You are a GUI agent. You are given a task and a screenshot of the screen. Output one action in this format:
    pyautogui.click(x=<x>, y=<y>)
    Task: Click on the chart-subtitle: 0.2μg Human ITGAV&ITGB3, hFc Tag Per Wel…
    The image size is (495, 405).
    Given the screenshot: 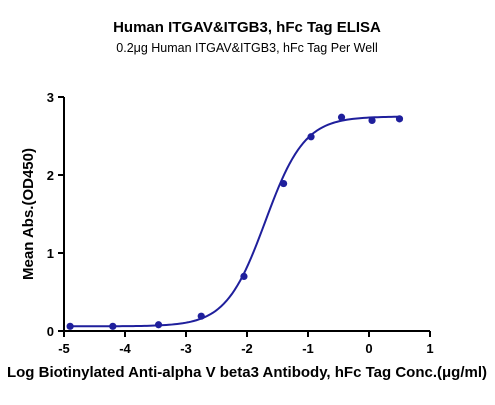 What is the action you would take?
    pyautogui.click(x=246, y=48)
    